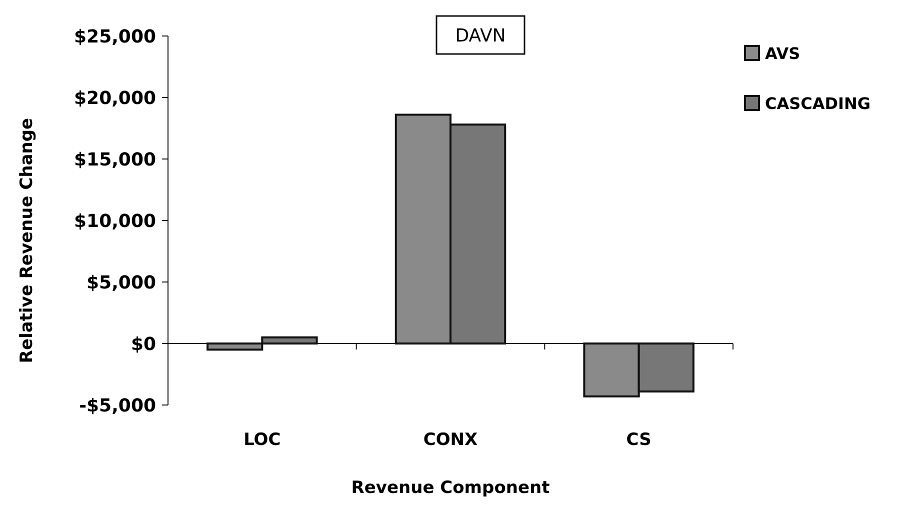 The width and height of the screenshot is (911, 513). Describe the element at coordinates (115, 98) in the screenshot. I see `y-tick-label: $20,000` at that location.